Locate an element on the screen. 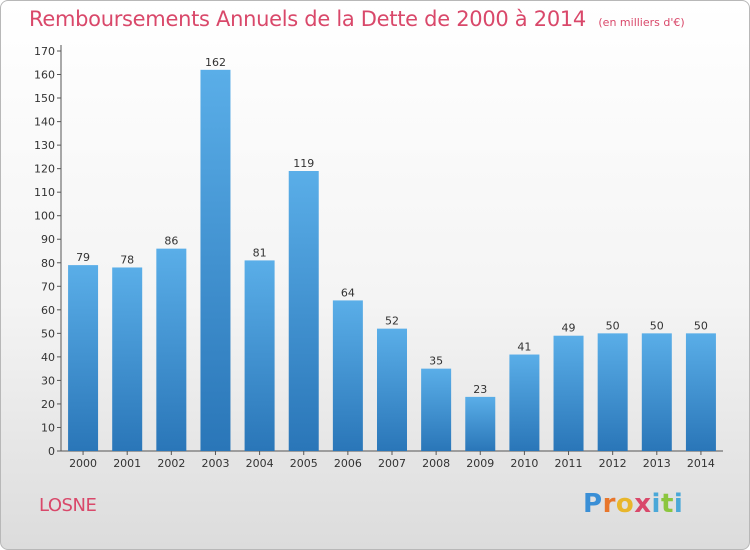 The image size is (750, 550). y-tick-label: 140 is located at coordinates (44, 122).